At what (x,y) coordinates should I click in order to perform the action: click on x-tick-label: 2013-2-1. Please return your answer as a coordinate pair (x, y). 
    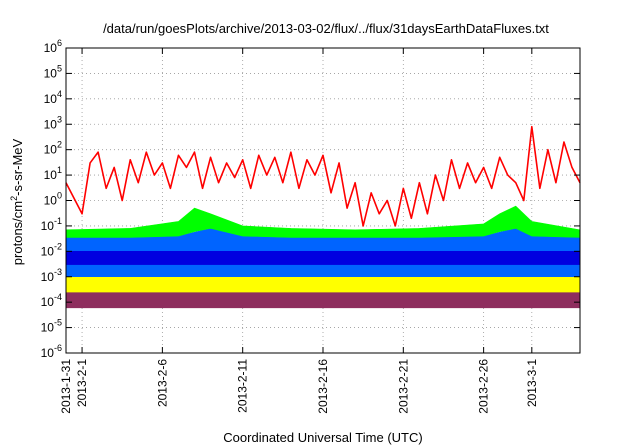
    Looking at the image, I should click on (82, 383).